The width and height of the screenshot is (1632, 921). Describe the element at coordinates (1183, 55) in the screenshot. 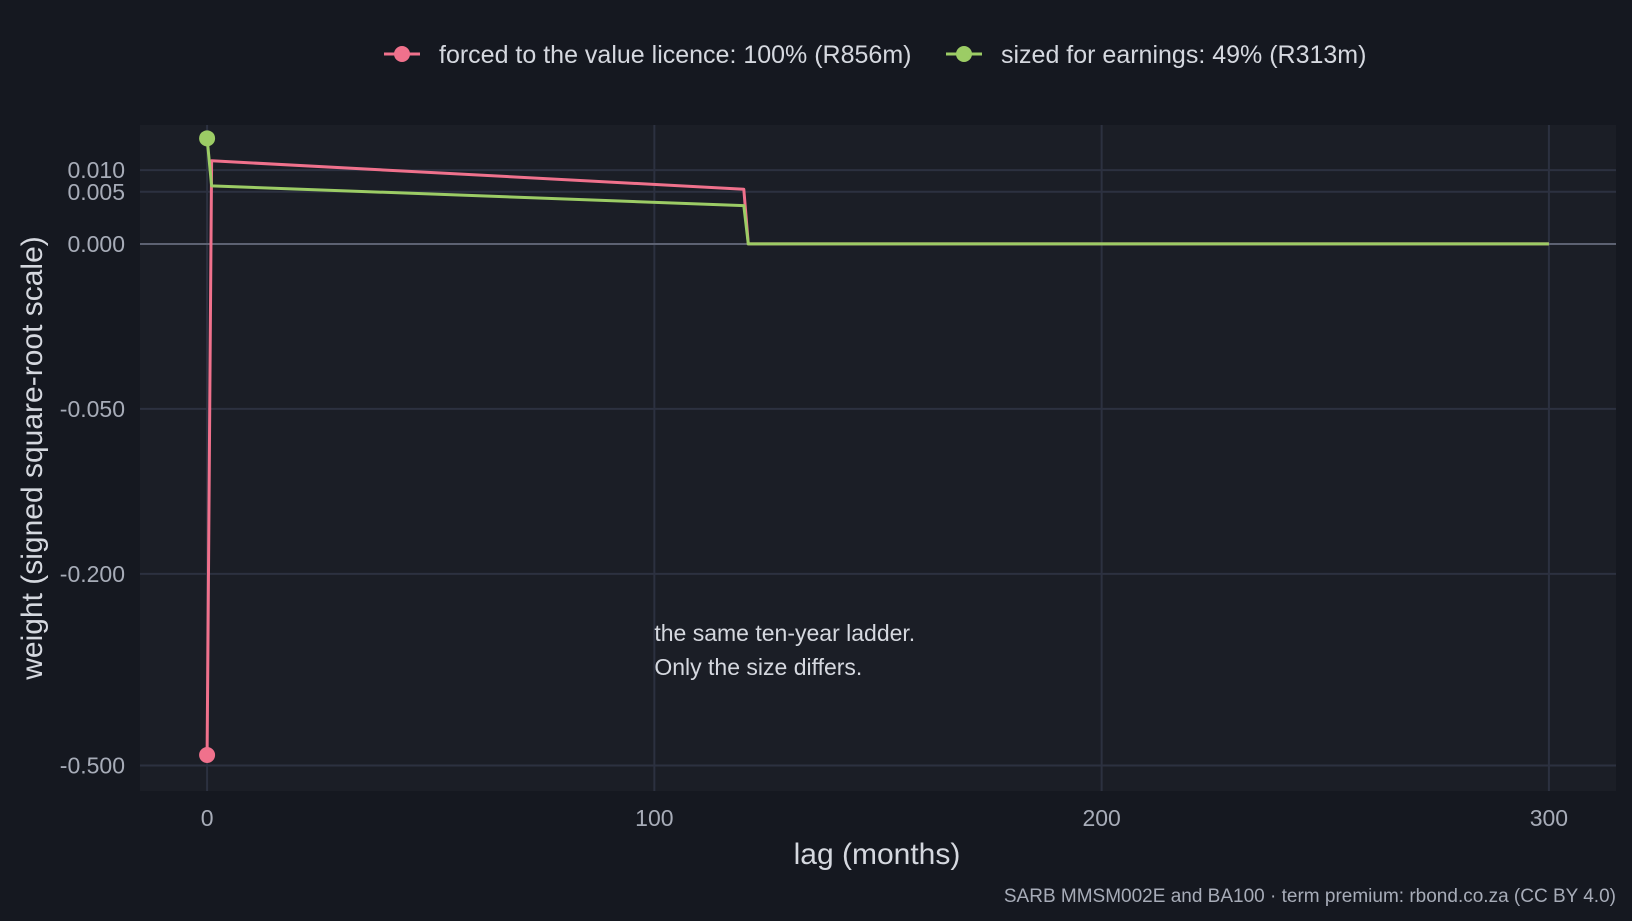

I see `legend-label-2: sized for earnings: 49% (R313m)` at that location.